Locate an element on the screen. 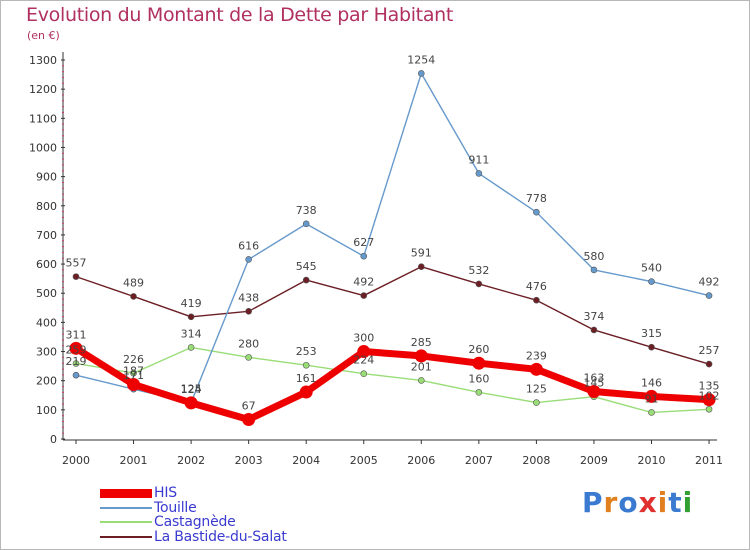  y-tick-label: 1100 is located at coordinates (43, 118).